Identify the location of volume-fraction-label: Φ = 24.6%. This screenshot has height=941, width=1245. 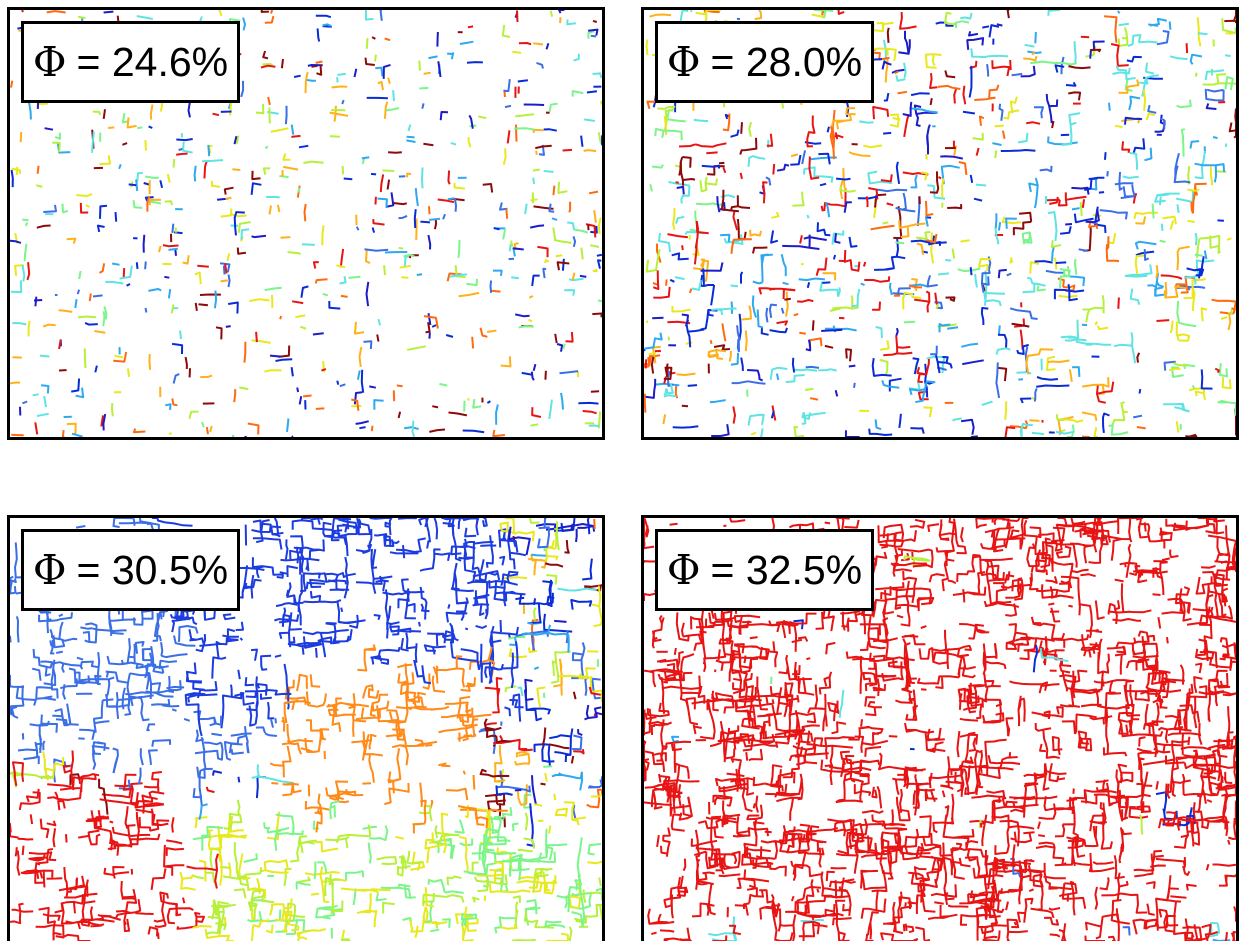
(130, 62).